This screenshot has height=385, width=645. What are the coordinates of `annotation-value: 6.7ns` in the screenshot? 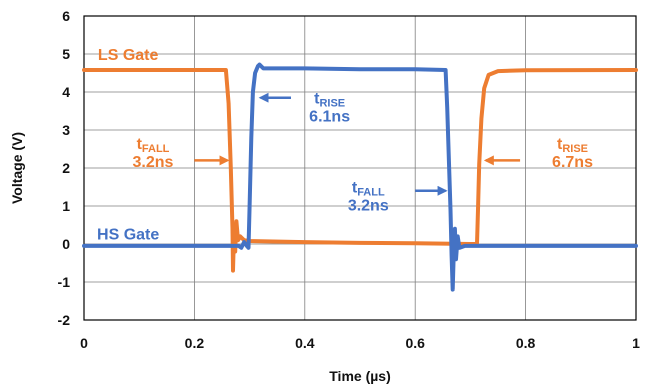 It's located at (572, 162).